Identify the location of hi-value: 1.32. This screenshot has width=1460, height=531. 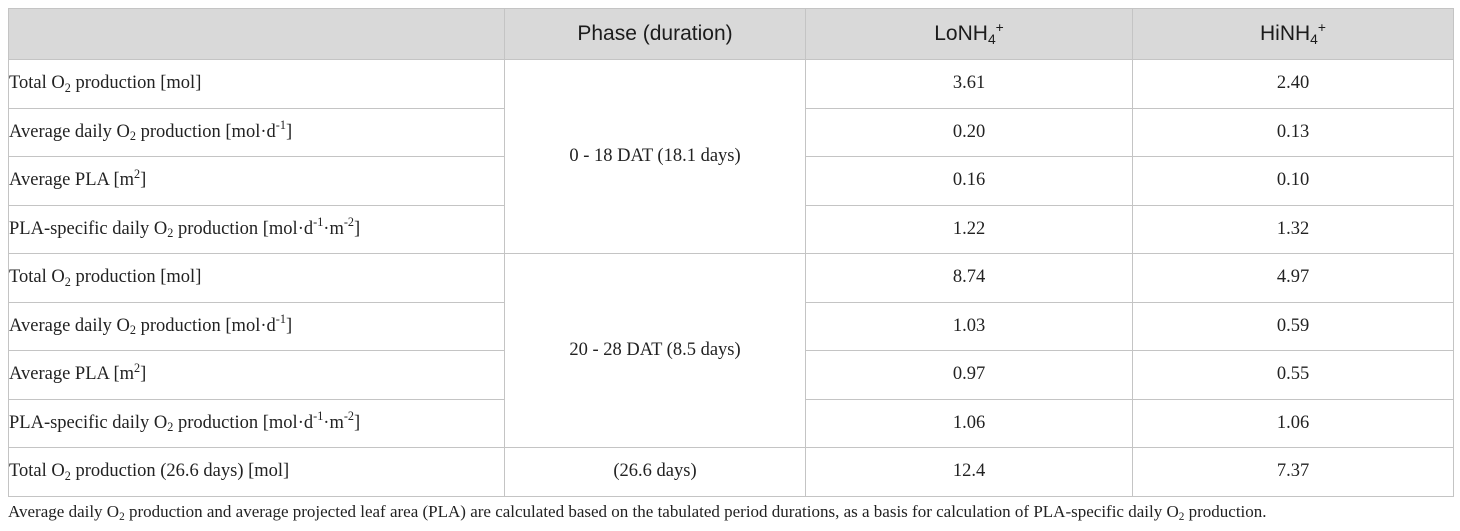
(1293, 229).